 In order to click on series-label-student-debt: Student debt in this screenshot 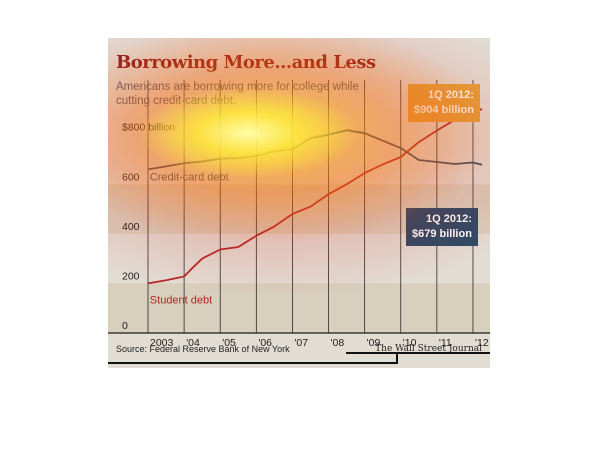, I will do `click(181, 300)`.